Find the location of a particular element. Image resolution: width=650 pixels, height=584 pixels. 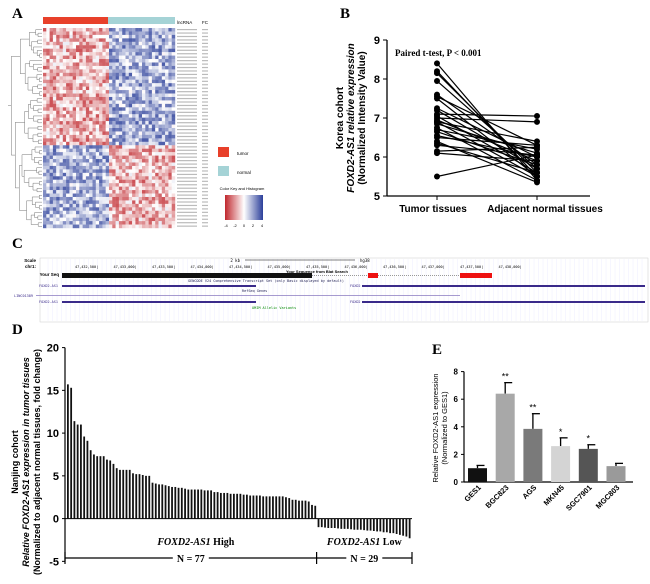

tumor-point is located at coordinates (437, 176).